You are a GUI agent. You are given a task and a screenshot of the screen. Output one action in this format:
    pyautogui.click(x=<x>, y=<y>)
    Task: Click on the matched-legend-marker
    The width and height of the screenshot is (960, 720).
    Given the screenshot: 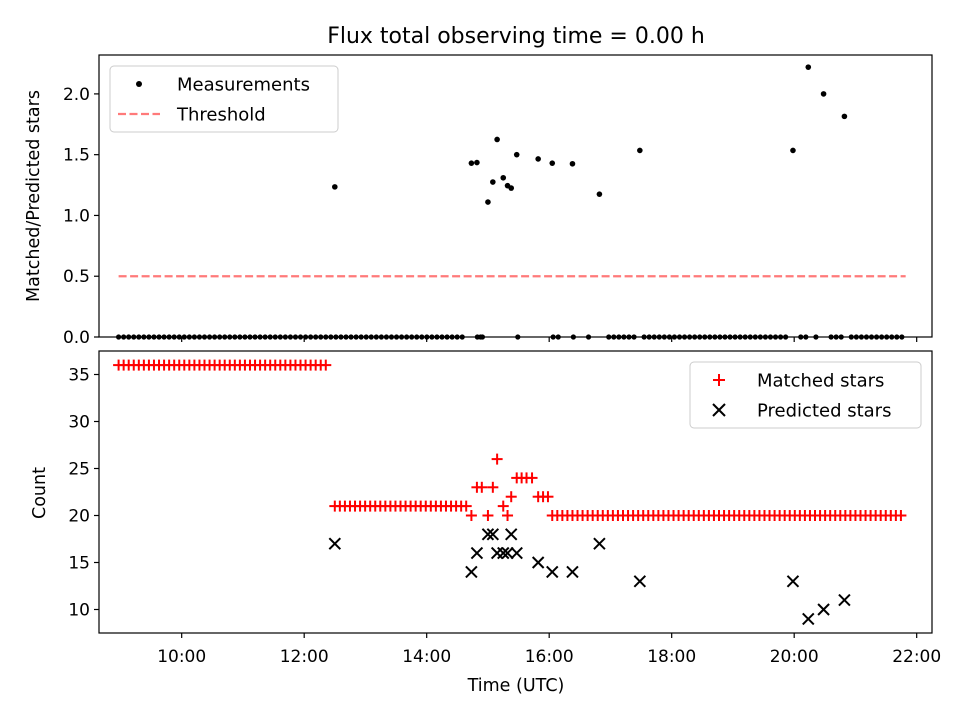 What is the action you would take?
    pyautogui.click(x=719, y=380)
    